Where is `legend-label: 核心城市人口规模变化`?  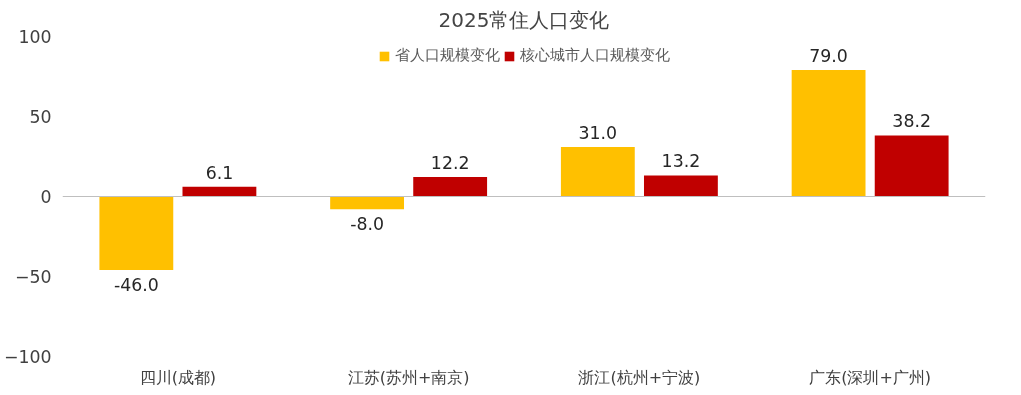 legend-label: 核心城市人口规模变化 is located at coordinates (594, 55).